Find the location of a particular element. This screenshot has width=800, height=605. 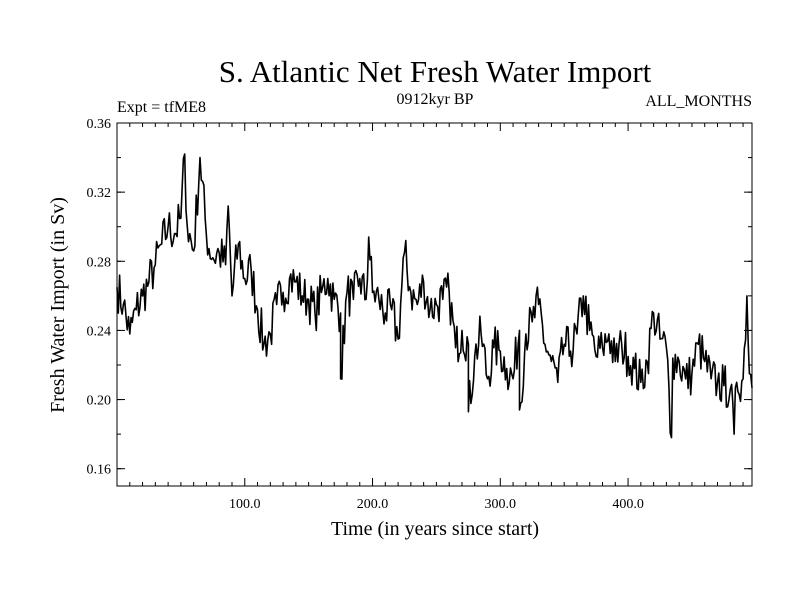

chart-subtitle-experiment: Expt = tfME8 is located at coordinates (161, 107).